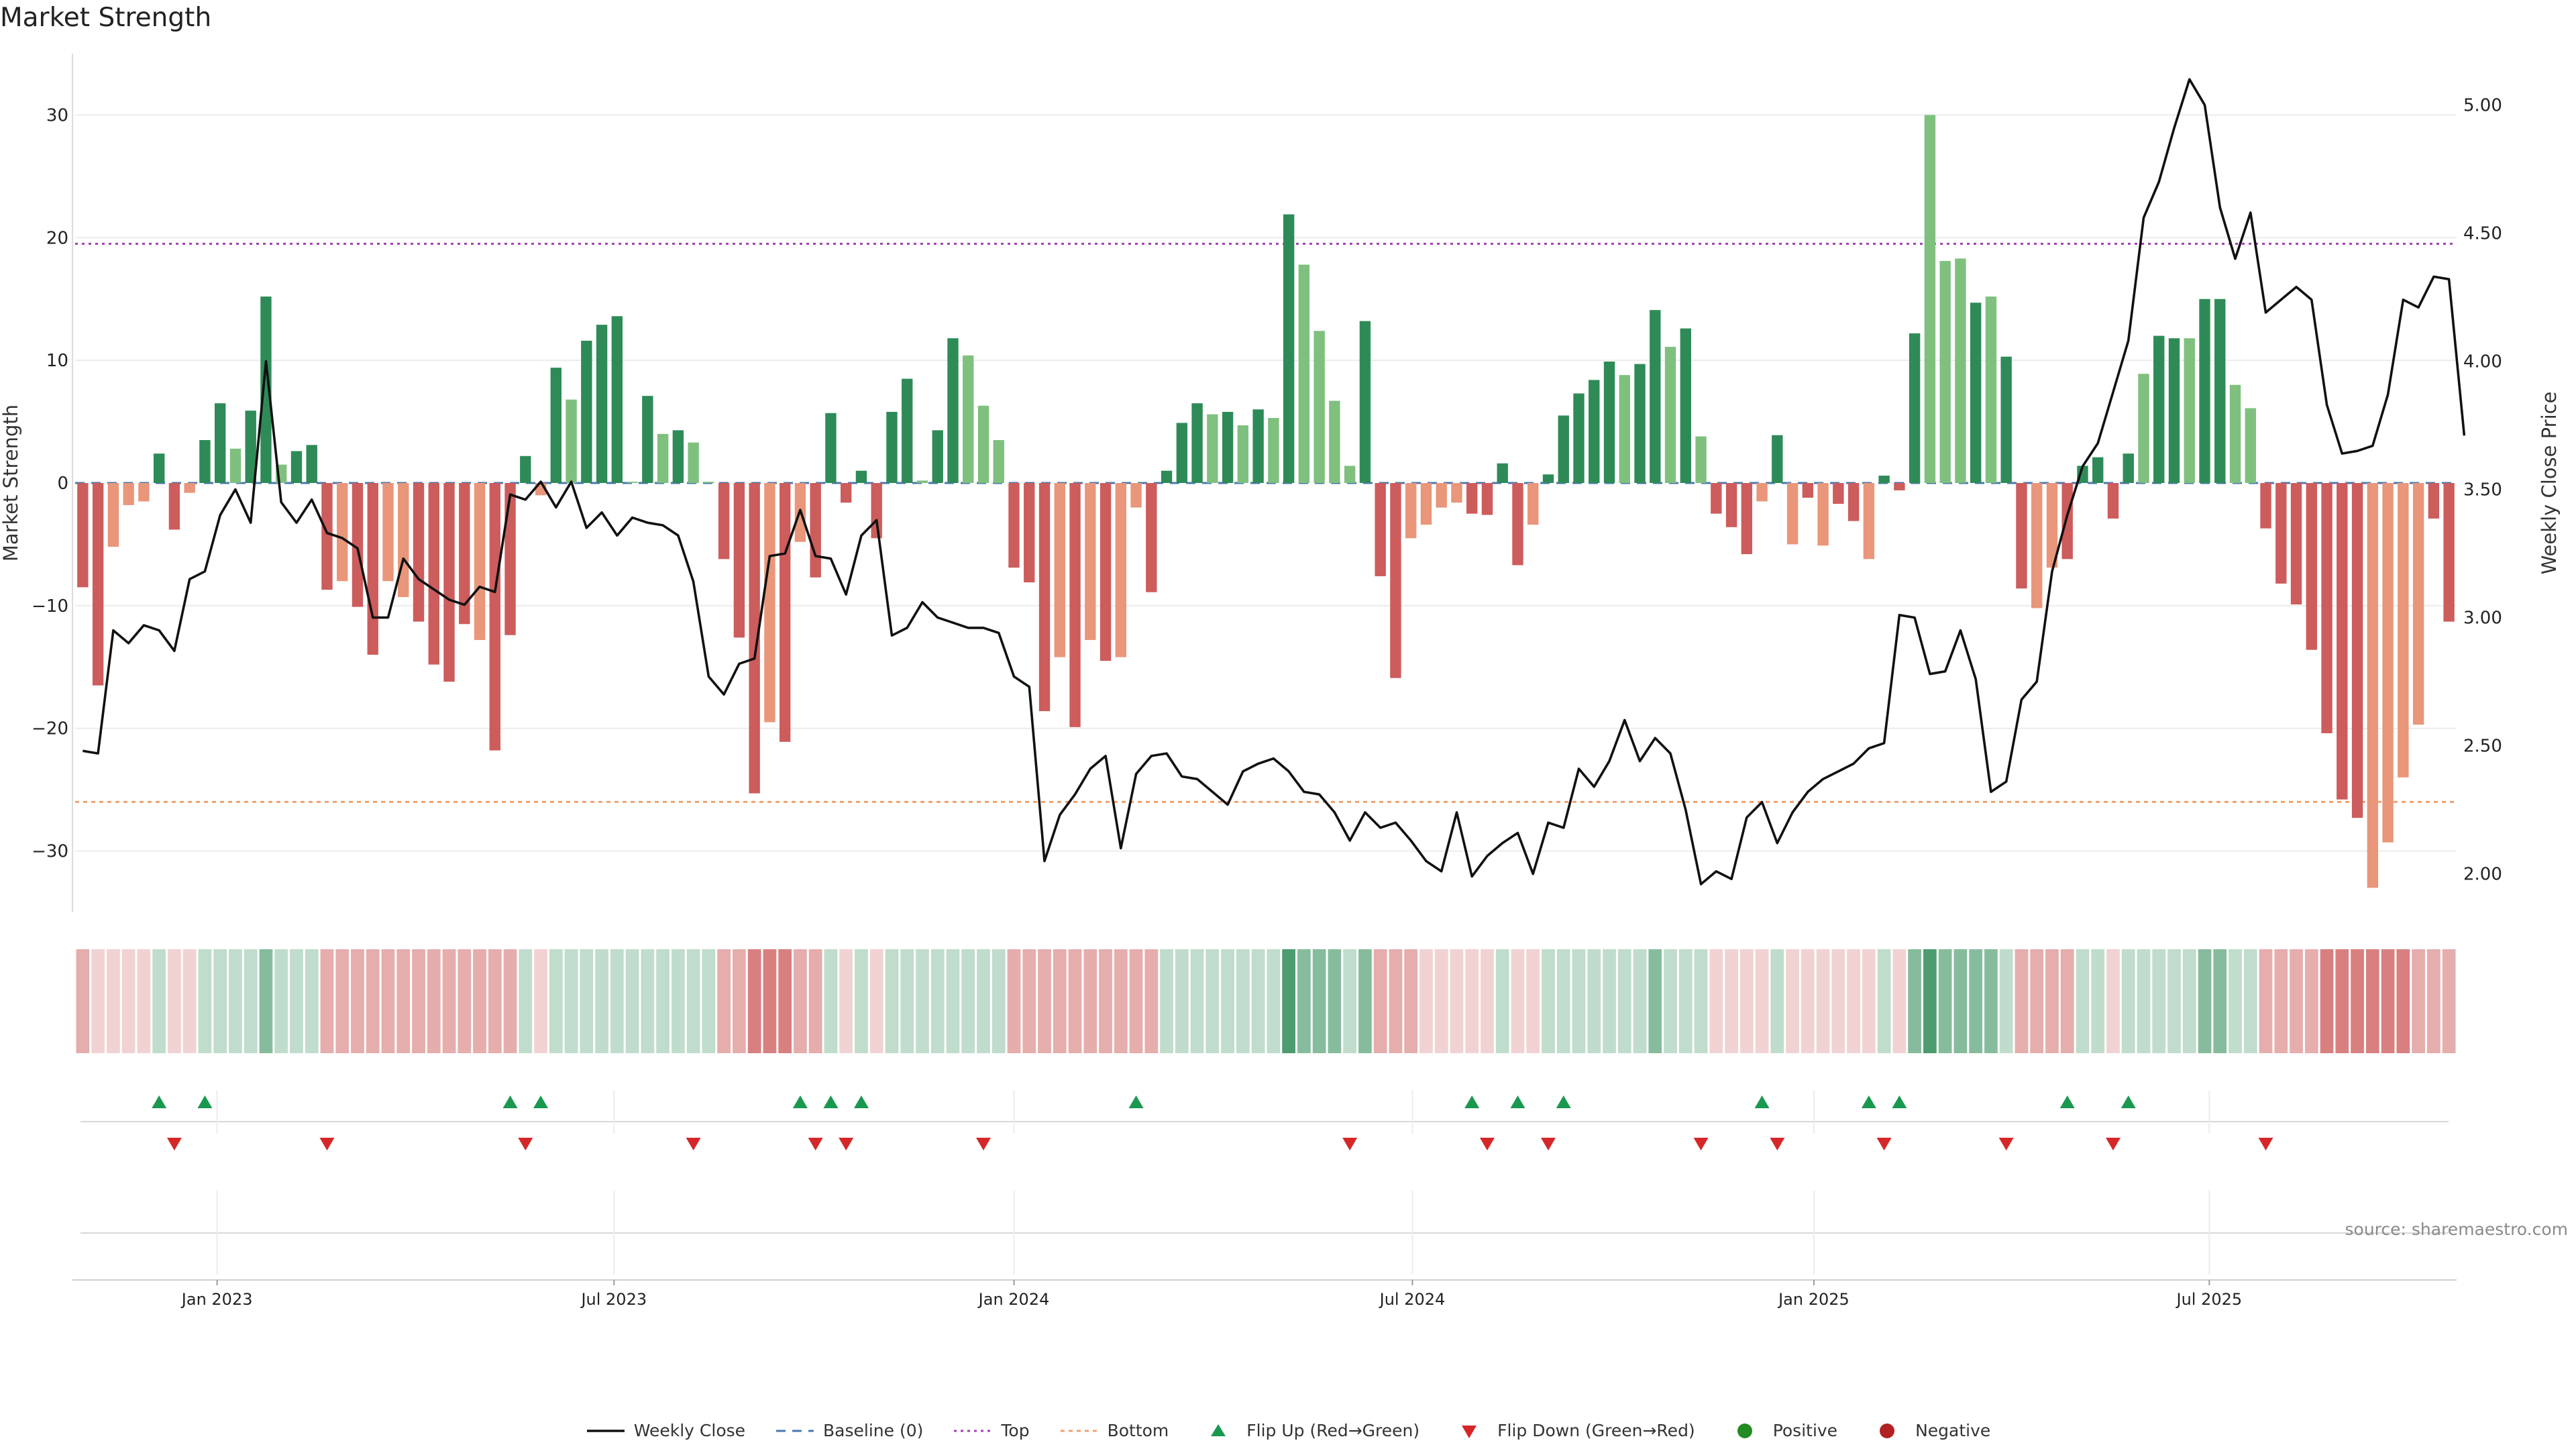 The width and height of the screenshot is (2576, 1449). Describe the element at coordinates (1813, 1299) in the screenshot. I see `x-tick-label: Jan 2025` at that location.